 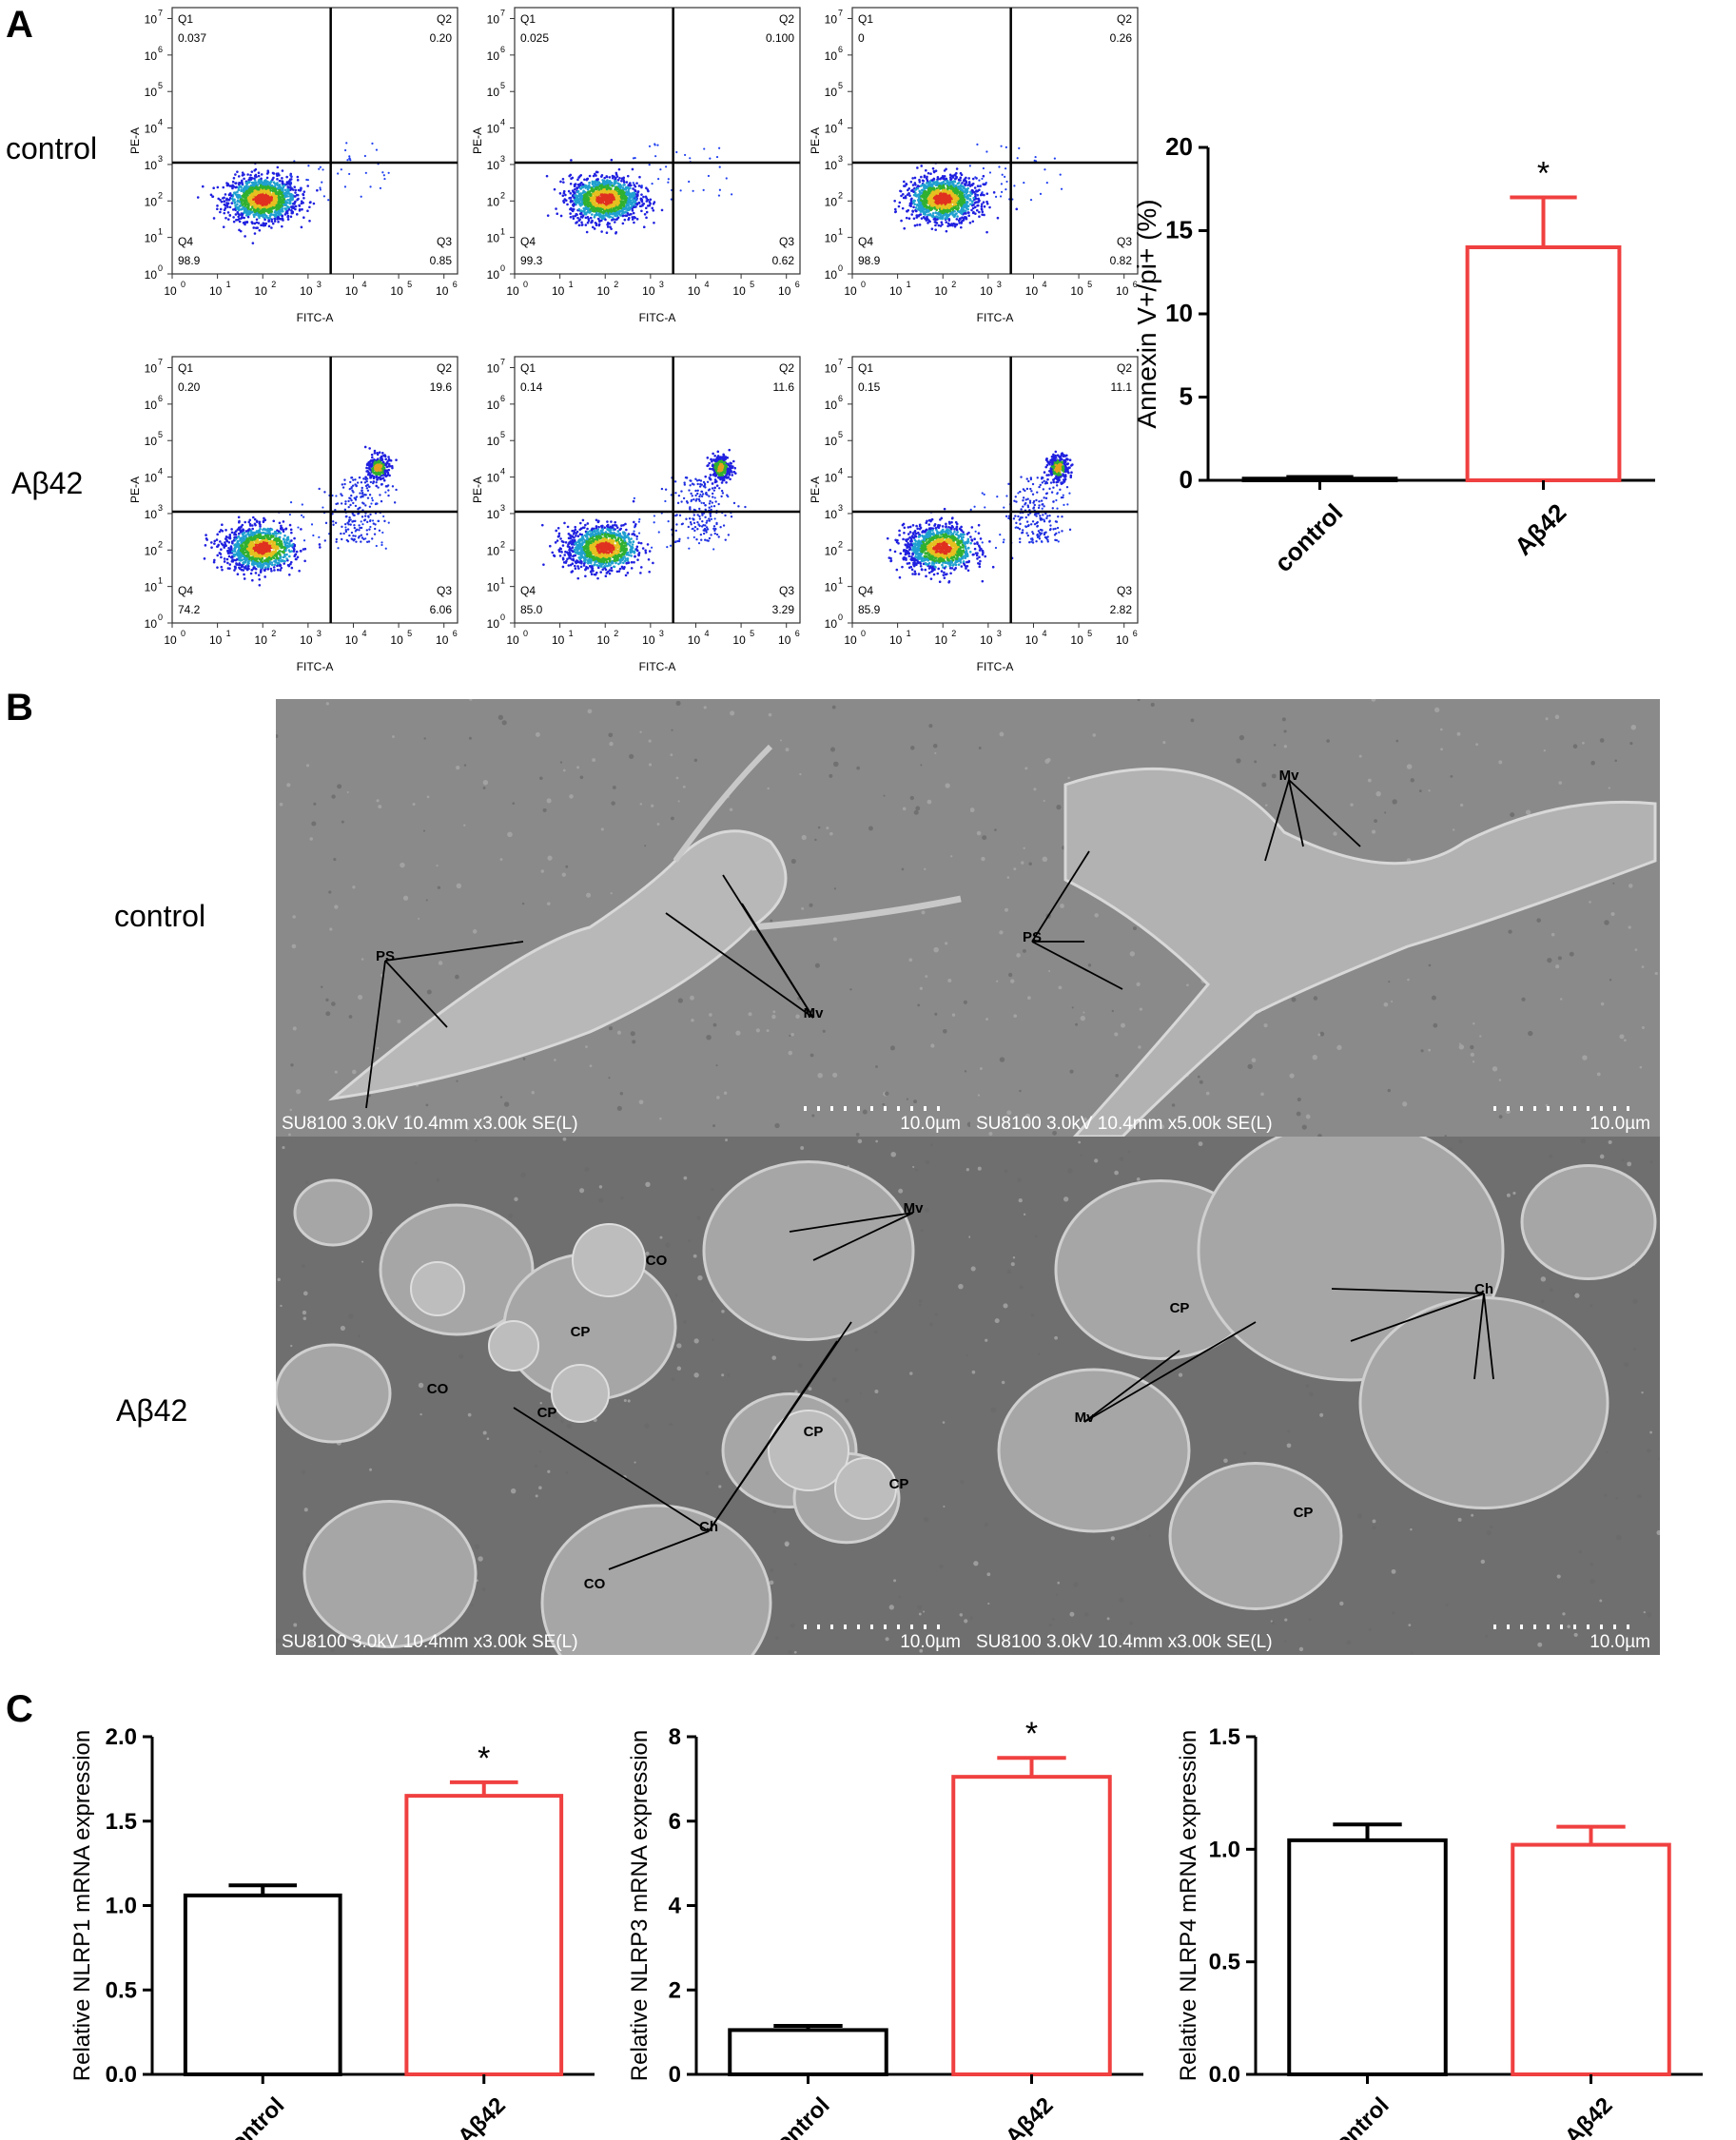 I want to click on quadrant-percent: 0.025, so click(x=535, y=38).